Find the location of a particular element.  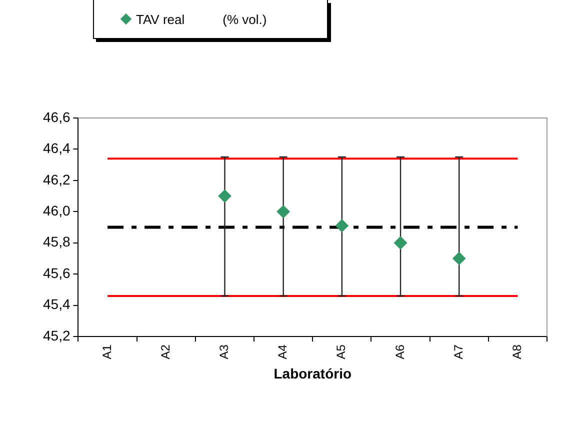

text: (% vol.) is located at coordinates (244, 19).